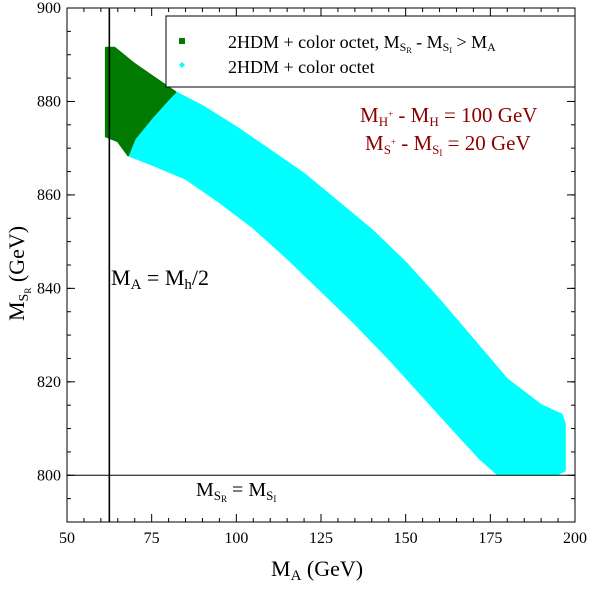  What do you see at coordinates (236, 491) in the screenshot?
I see `ref-label-horizontal: MSR = MSI` at bounding box center [236, 491].